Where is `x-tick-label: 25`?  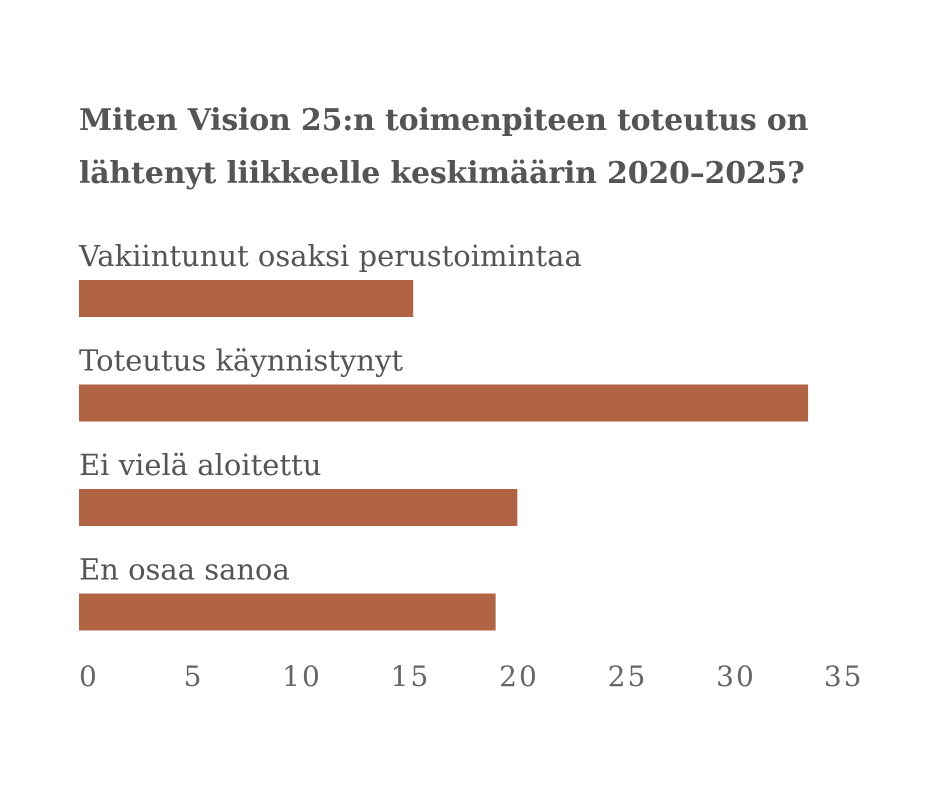 x-tick-label: 25 is located at coordinates (628, 676).